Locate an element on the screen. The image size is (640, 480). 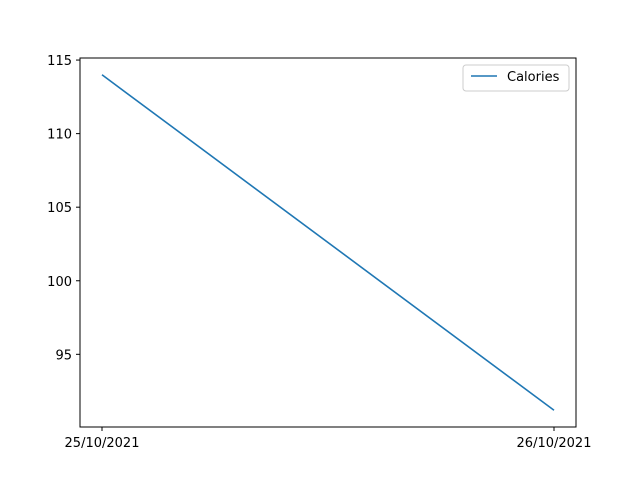
x-axis: 25/10/2021 26/10/2021 is located at coordinates (328, 439).